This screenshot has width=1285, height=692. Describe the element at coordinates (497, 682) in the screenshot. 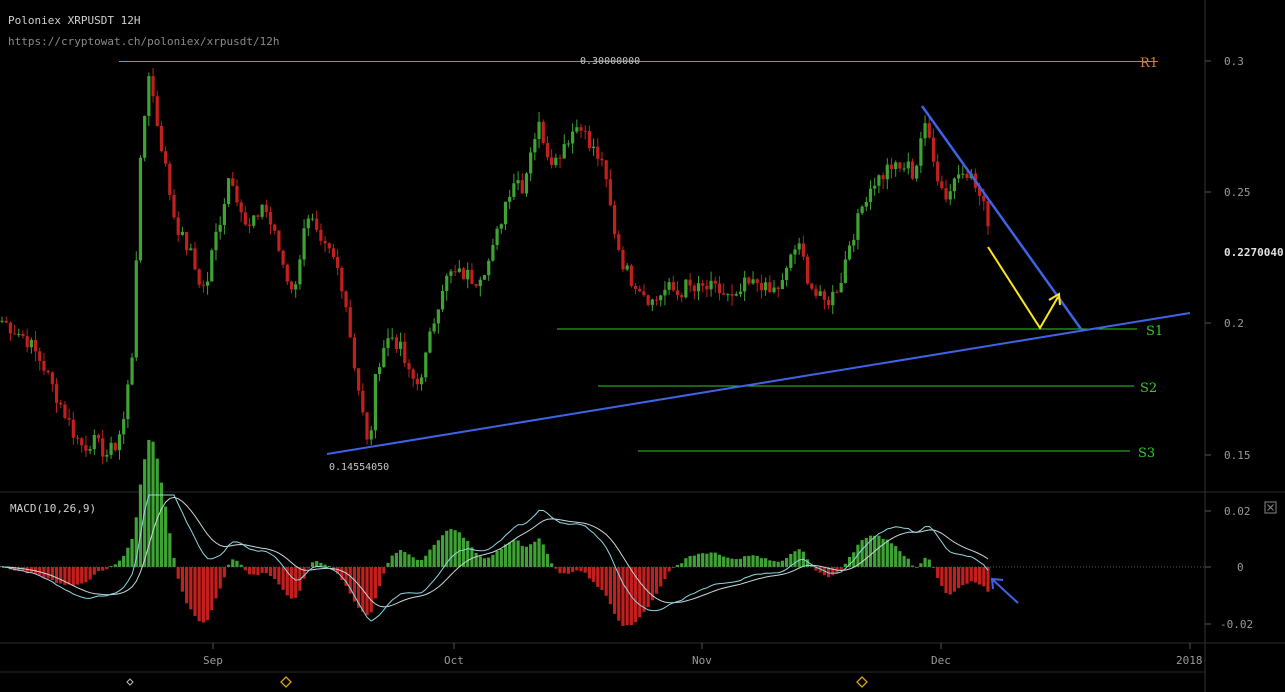

I see `event-markers` at that location.